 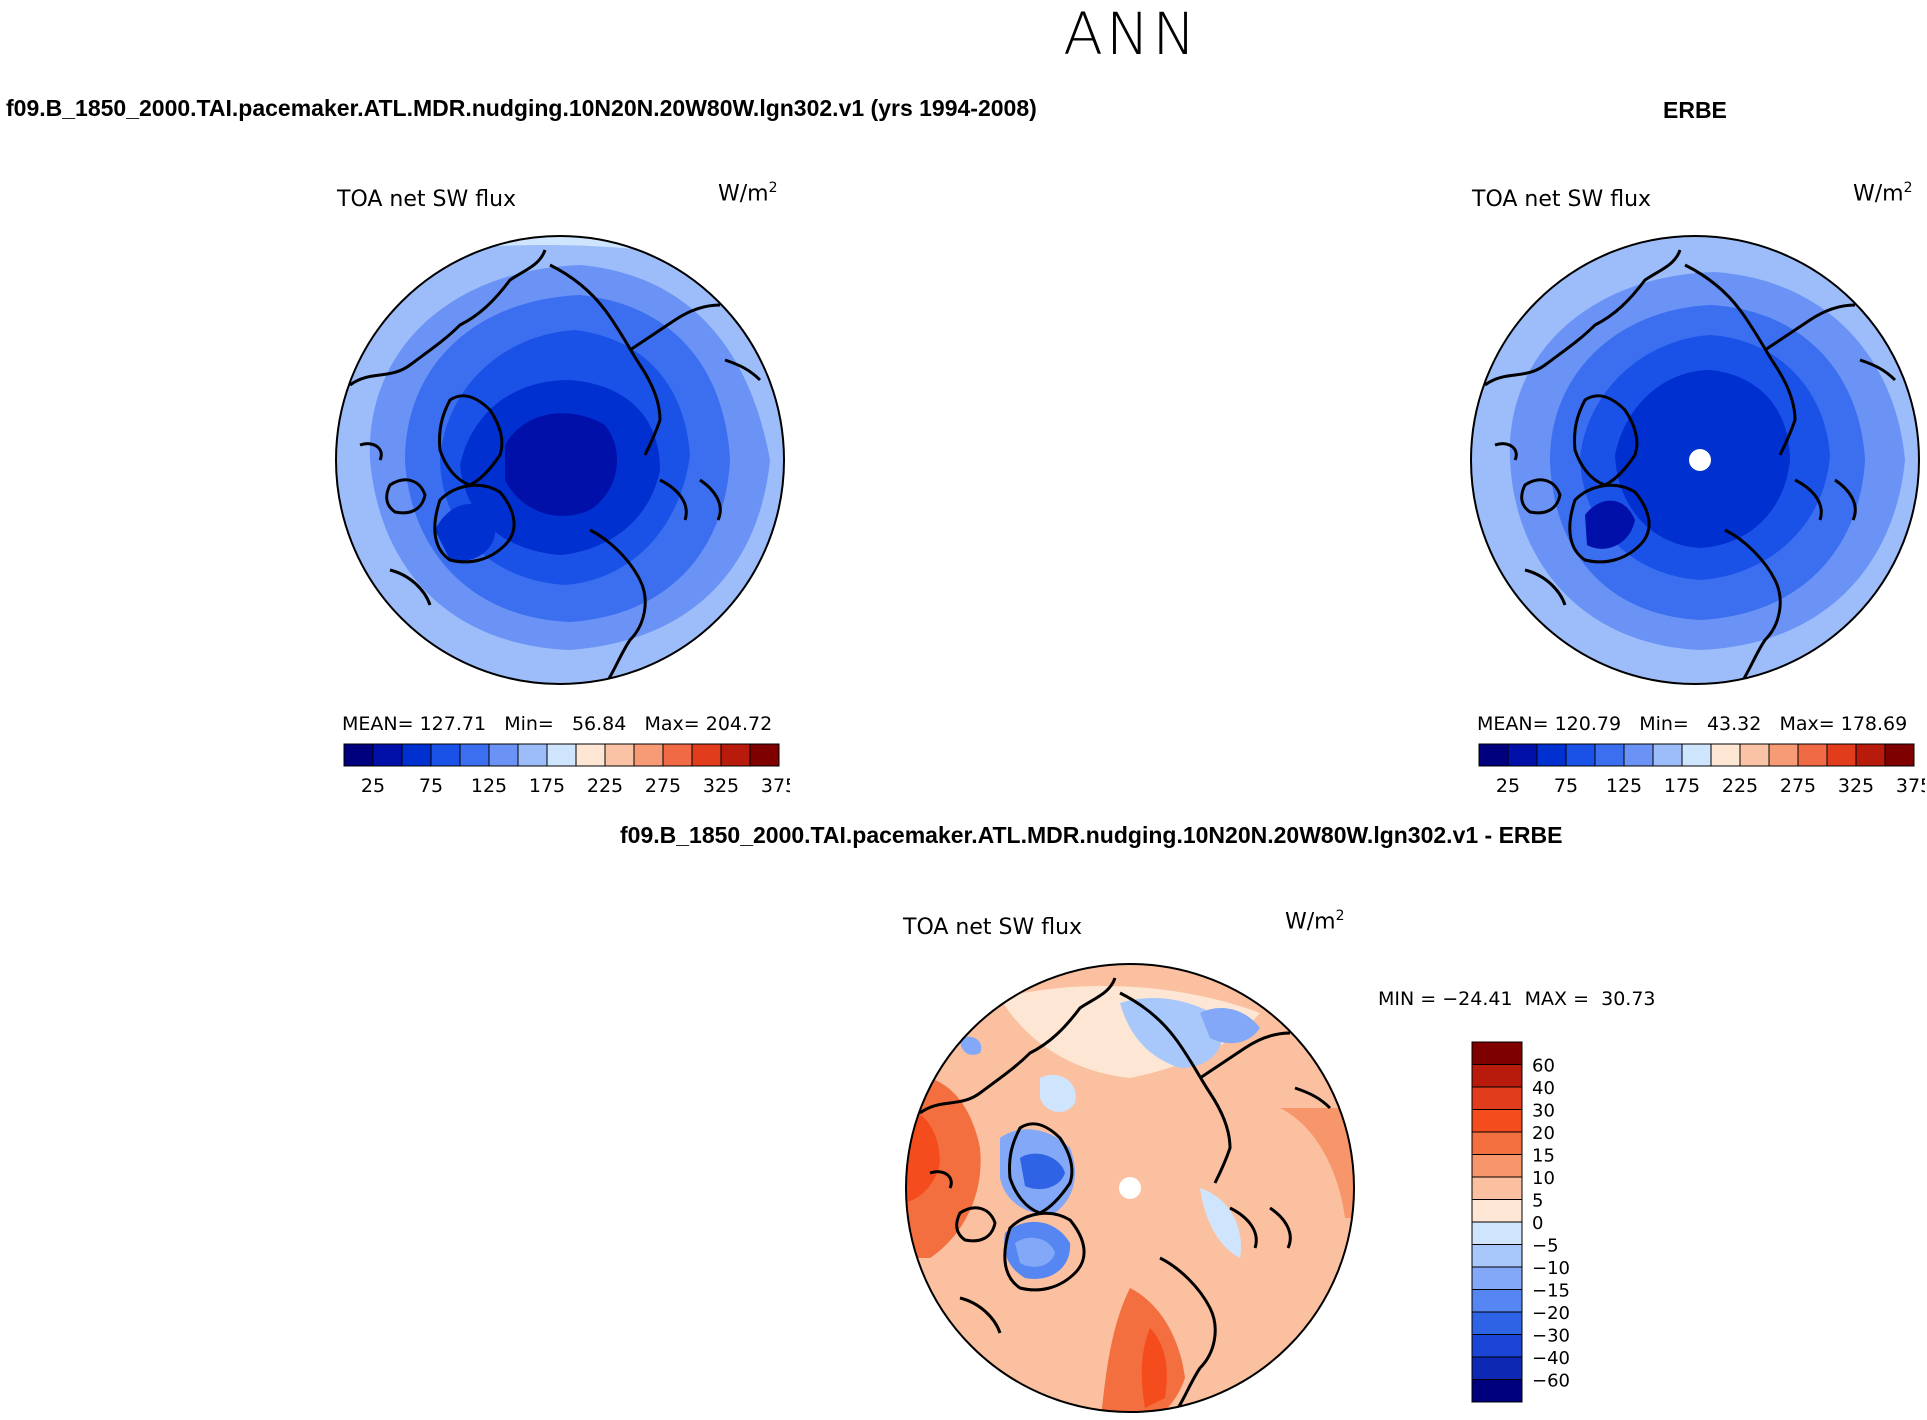 I want to click on obs-colorbar-label: 375, so click(x=1910, y=786).